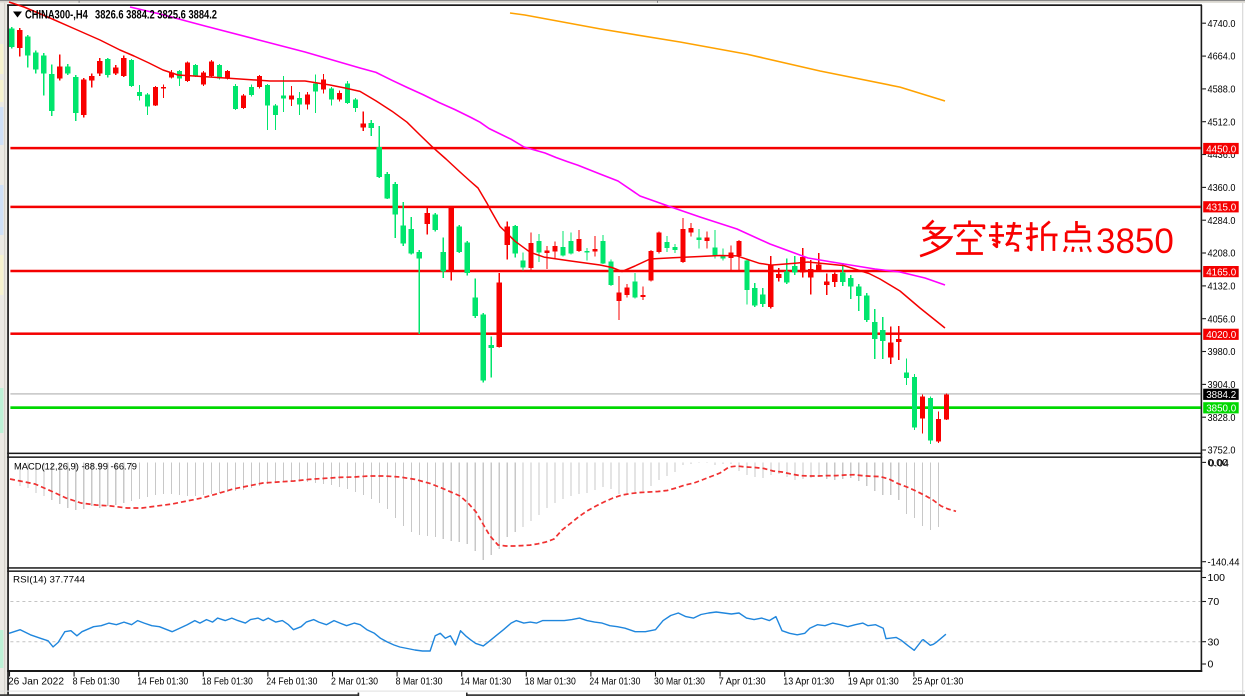  What do you see at coordinates (1214, 602) in the screenshot?
I see `svg-text: 70` at bounding box center [1214, 602].